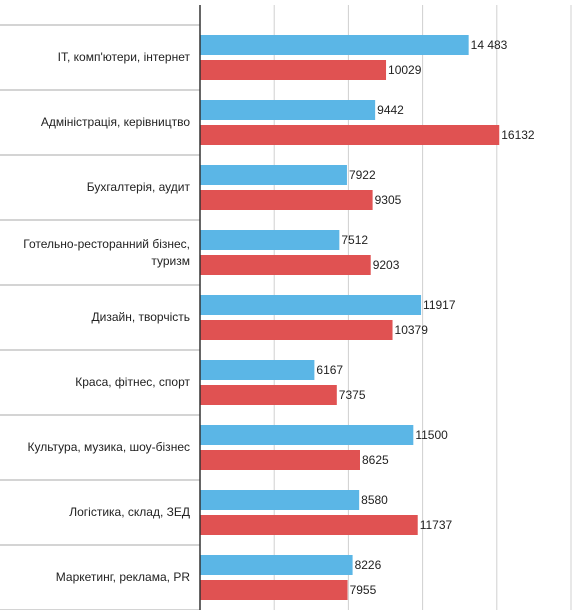 Image resolution: width=585 pixels, height=610 pixels. Describe the element at coordinates (122, 577) in the screenshot. I see `category-label: Маркетинг, реклама, PR` at that location.